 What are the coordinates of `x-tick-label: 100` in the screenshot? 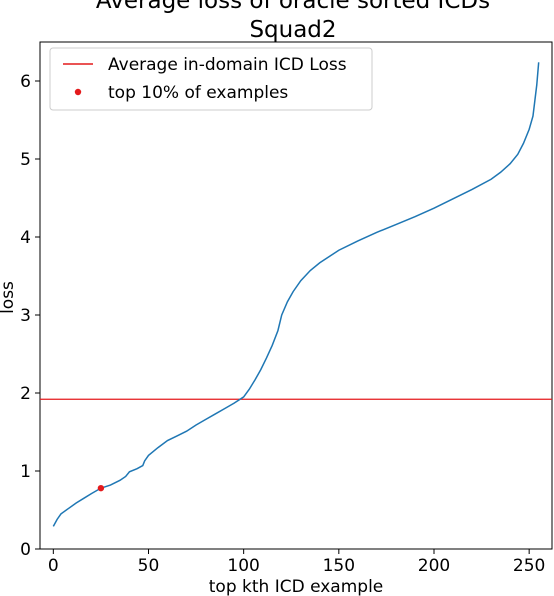 It's located at (243, 566).